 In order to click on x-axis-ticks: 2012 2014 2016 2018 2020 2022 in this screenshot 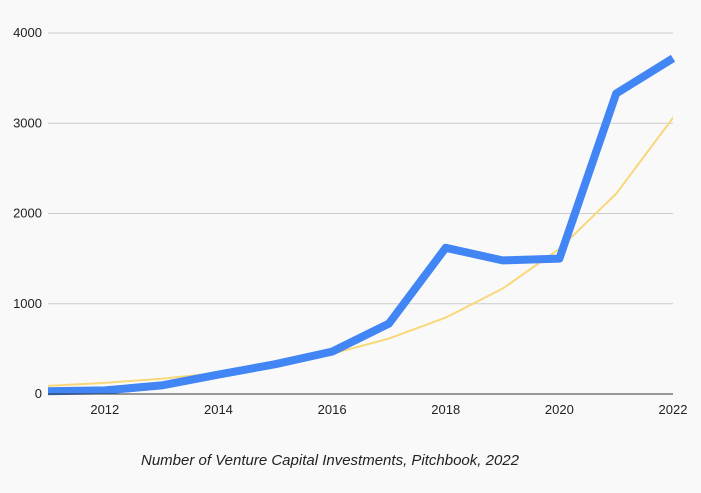, I will do `click(388, 409)`.